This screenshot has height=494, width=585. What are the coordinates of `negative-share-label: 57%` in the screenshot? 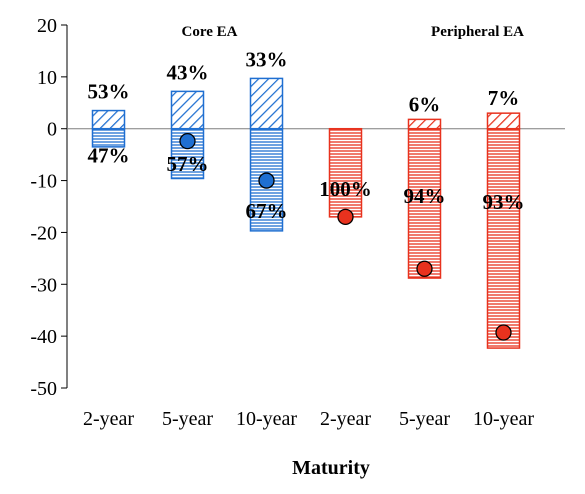 It's located at (188, 164).